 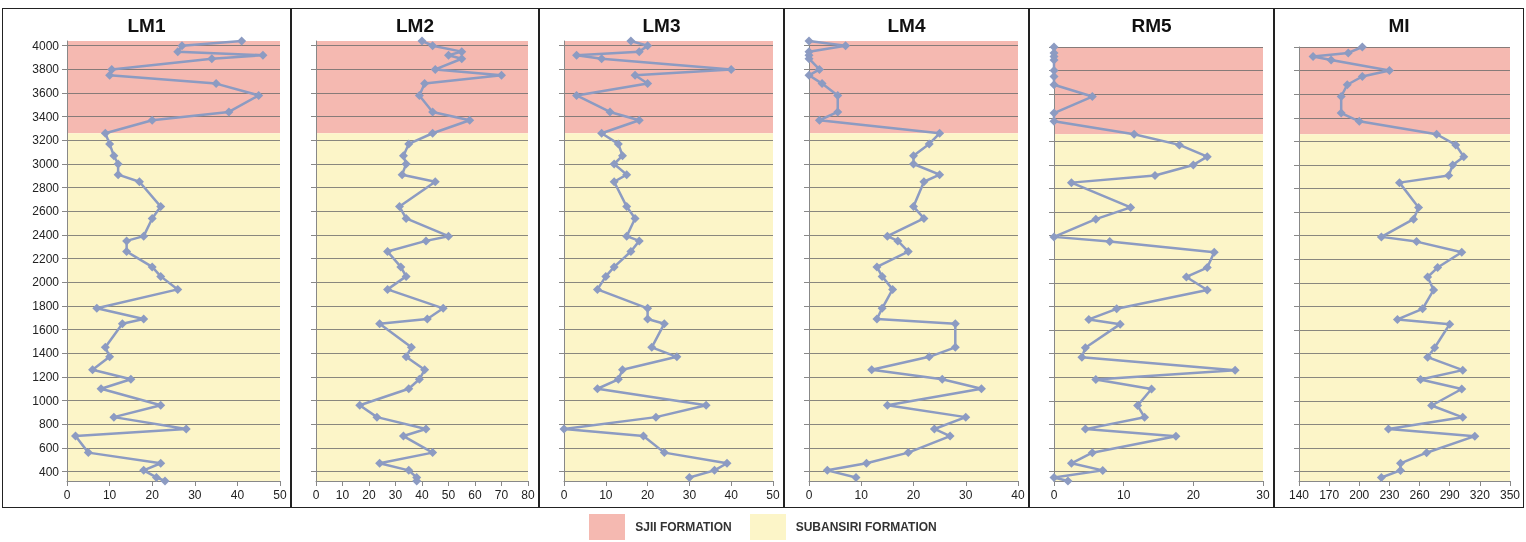 I want to click on chart-title: LM4, so click(x=906, y=25).